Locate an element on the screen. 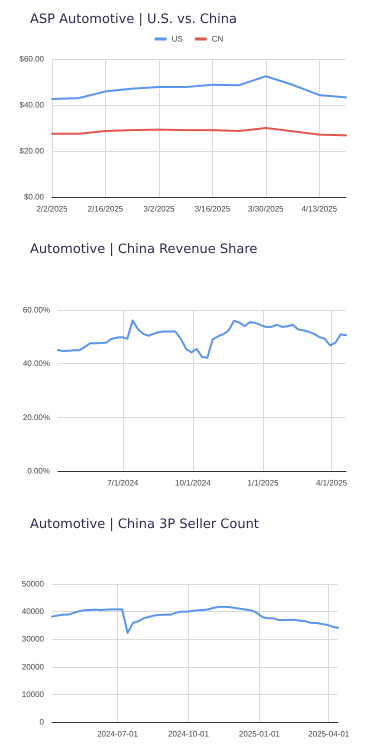 The height and width of the screenshot is (745, 378). legend-label: US is located at coordinates (177, 39).